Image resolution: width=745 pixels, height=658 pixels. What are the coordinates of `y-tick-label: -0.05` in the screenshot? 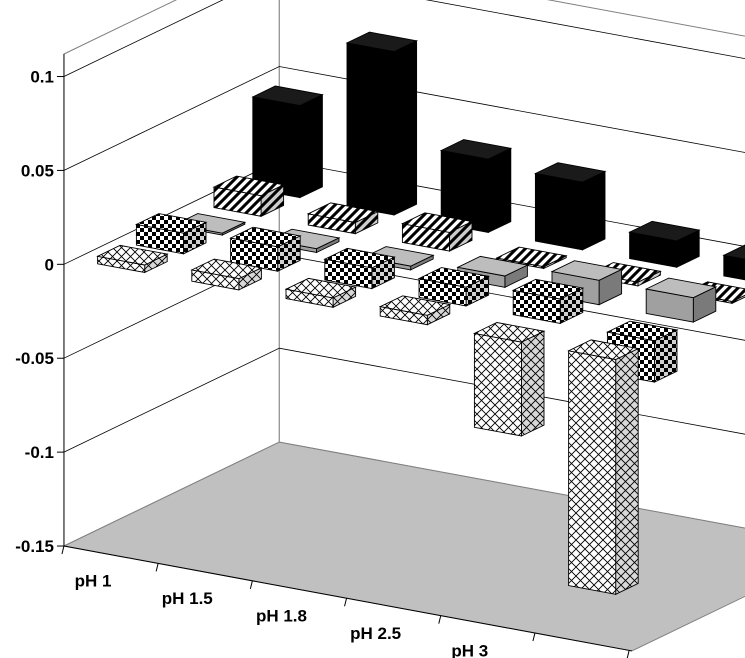 It's located at (34, 358).